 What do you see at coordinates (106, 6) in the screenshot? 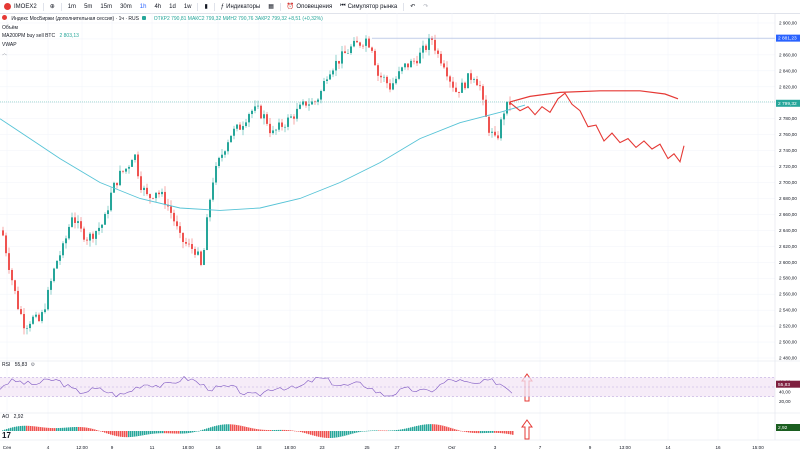
I see `interval-15m: 15m` at bounding box center [106, 6].